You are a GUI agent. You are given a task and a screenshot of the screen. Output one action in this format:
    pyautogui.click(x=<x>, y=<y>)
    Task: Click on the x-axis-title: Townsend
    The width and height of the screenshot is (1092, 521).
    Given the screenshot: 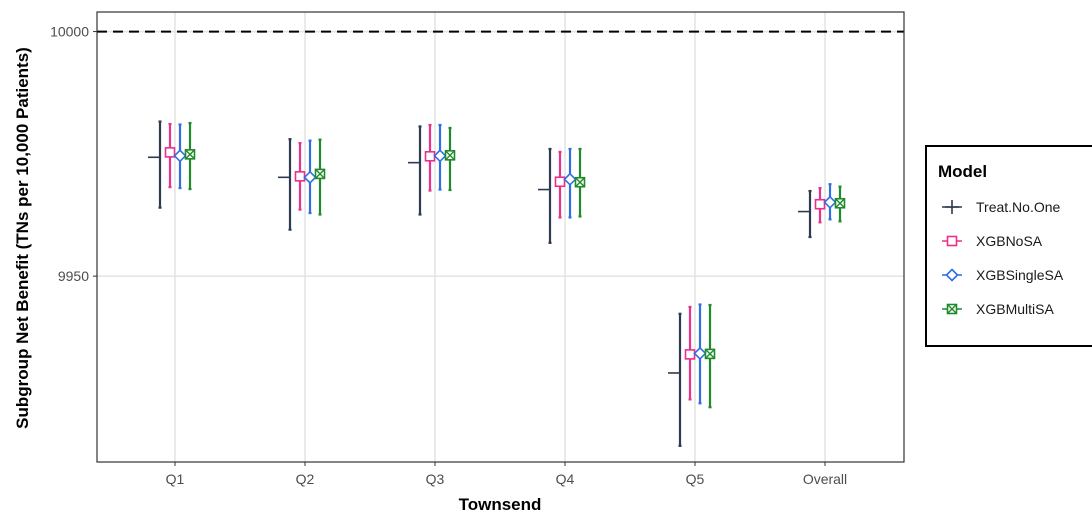 What is the action you would take?
    pyautogui.click(x=500, y=504)
    